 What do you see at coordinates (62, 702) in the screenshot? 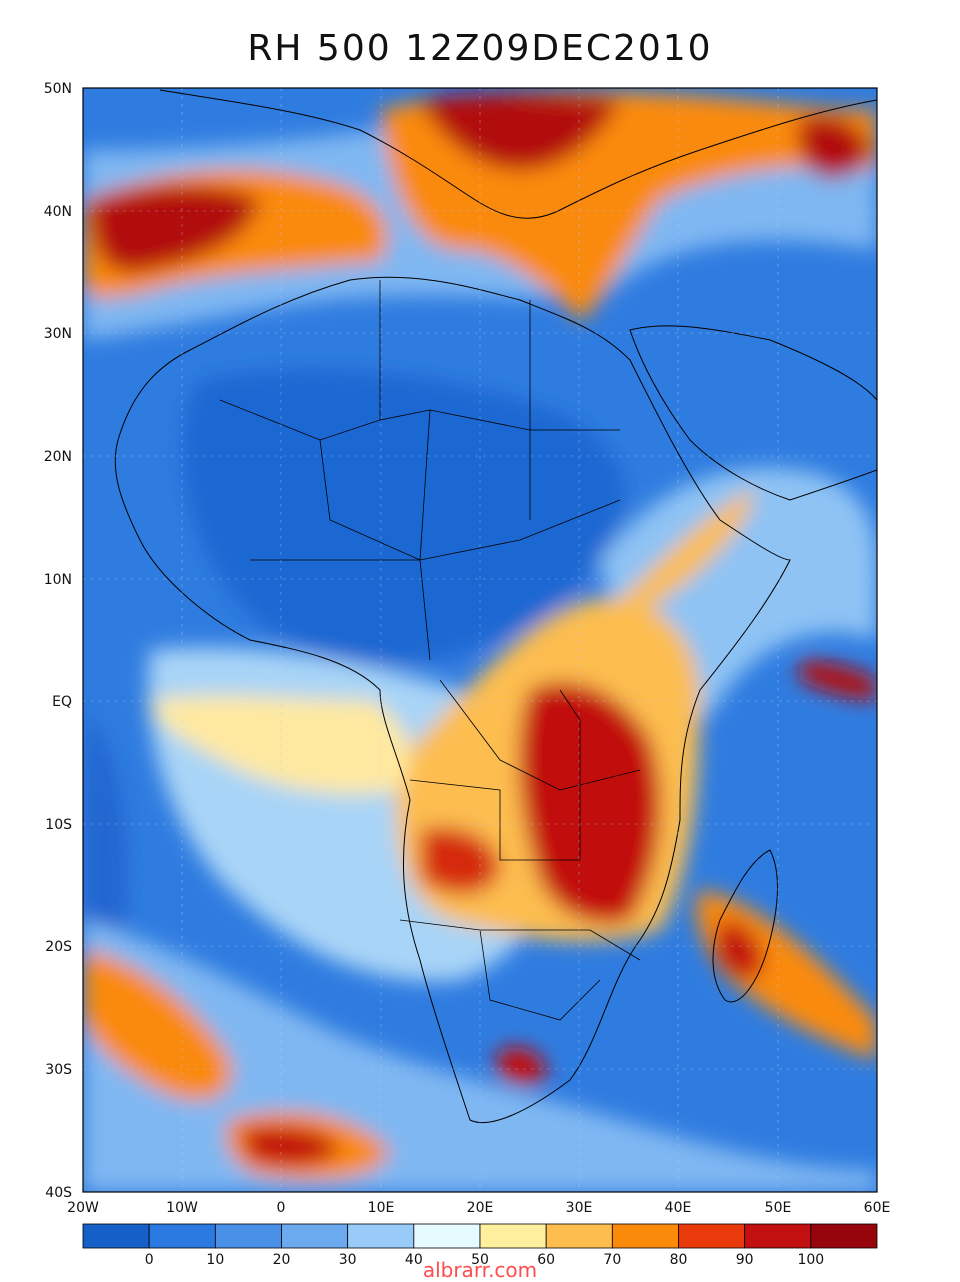
I see `lat-tick-label: EQ` at bounding box center [62, 702].